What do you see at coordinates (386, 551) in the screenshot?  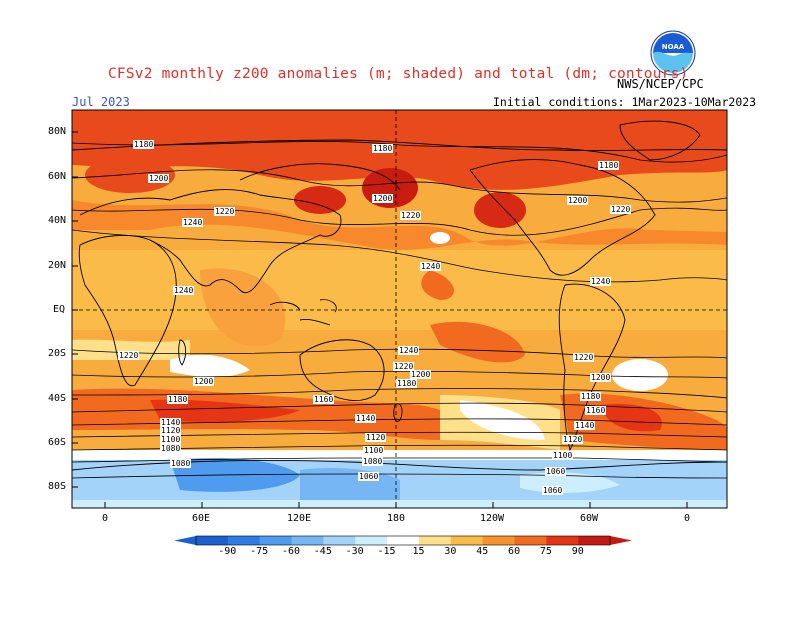 I see `colorbar-tick-label: -15` at bounding box center [386, 551].